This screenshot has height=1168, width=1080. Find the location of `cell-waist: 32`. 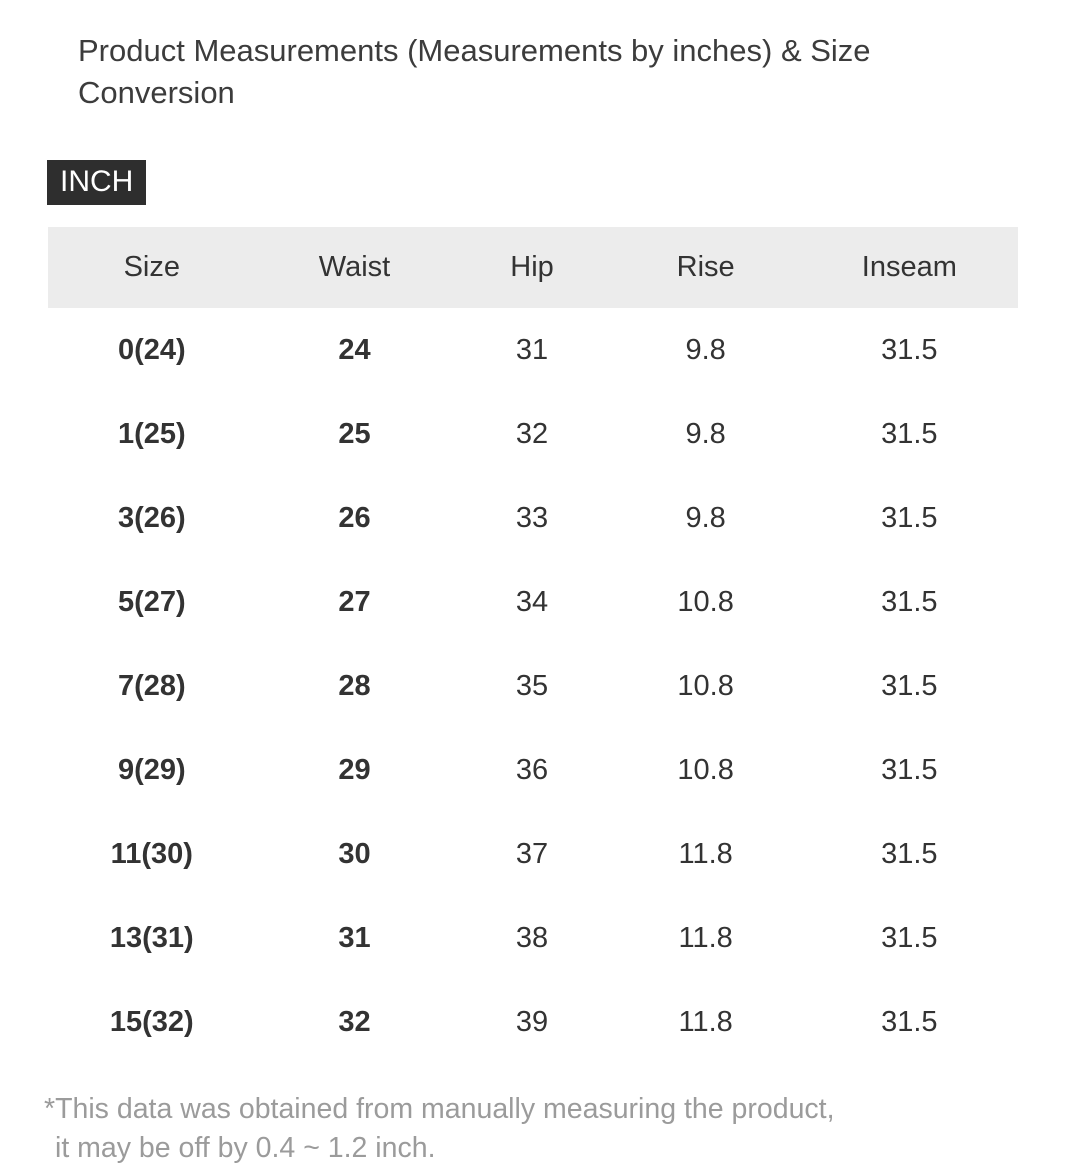

cell-waist: 32 is located at coordinates (354, 1022).